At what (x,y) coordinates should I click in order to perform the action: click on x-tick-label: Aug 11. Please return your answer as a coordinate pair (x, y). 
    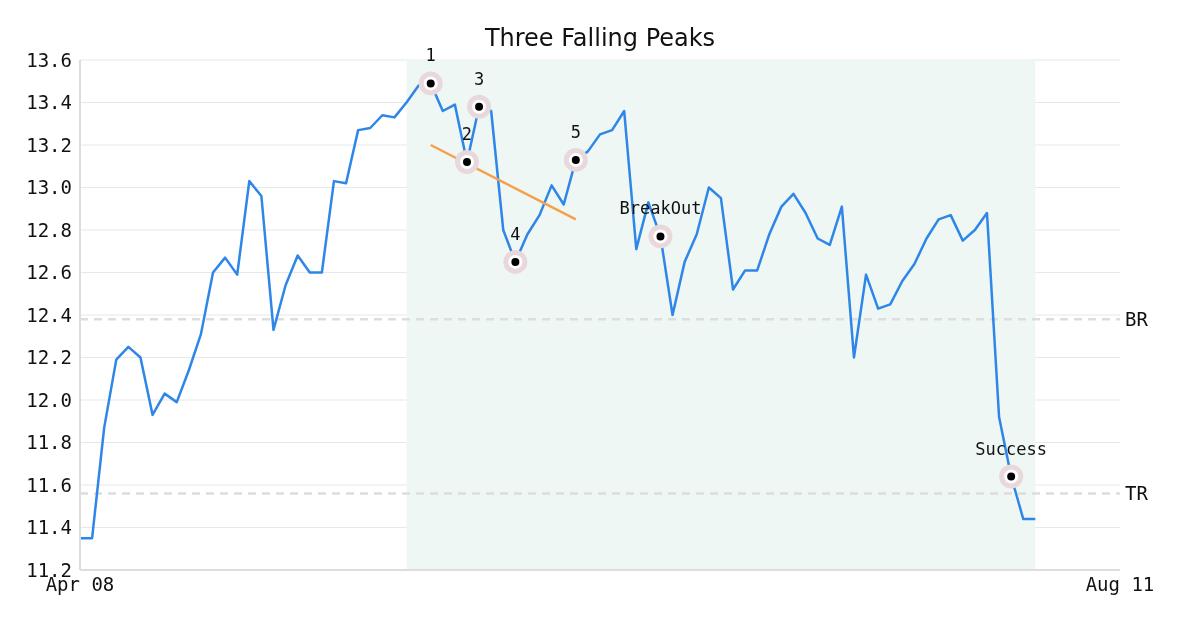
    Looking at the image, I should click on (1120, 584).